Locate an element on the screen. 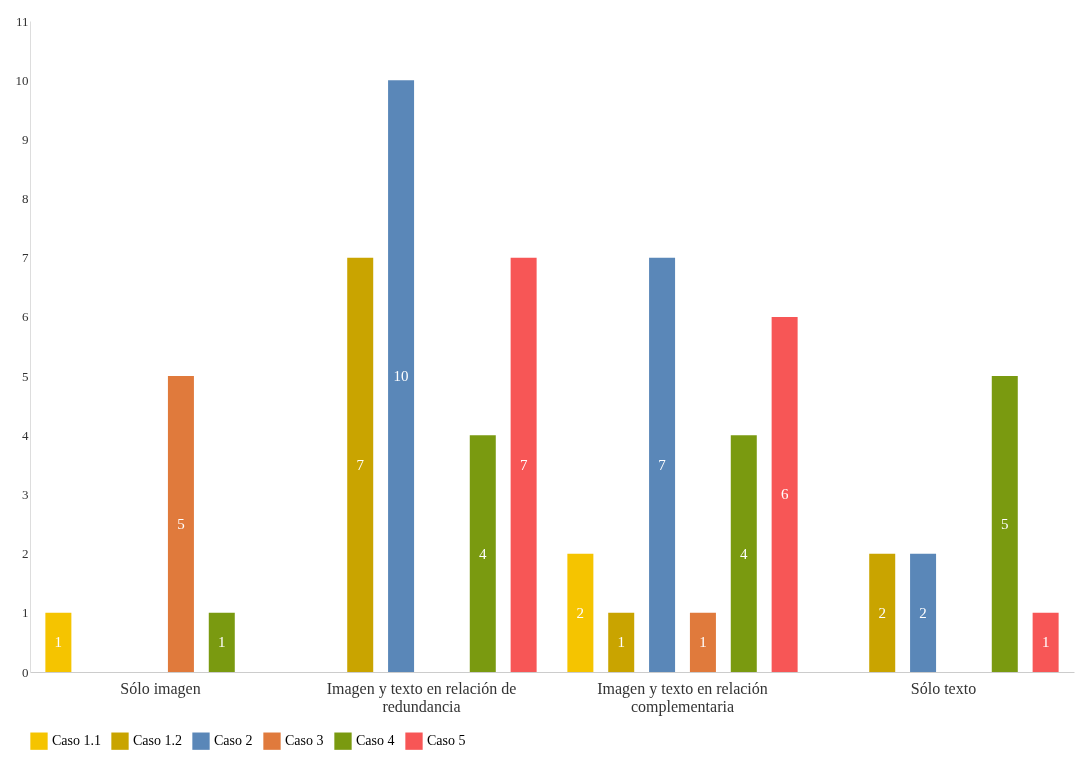 The height and width of the screenshot is (758, 1084). legend-label: Caso 5 is located at coordinates (446, 741).